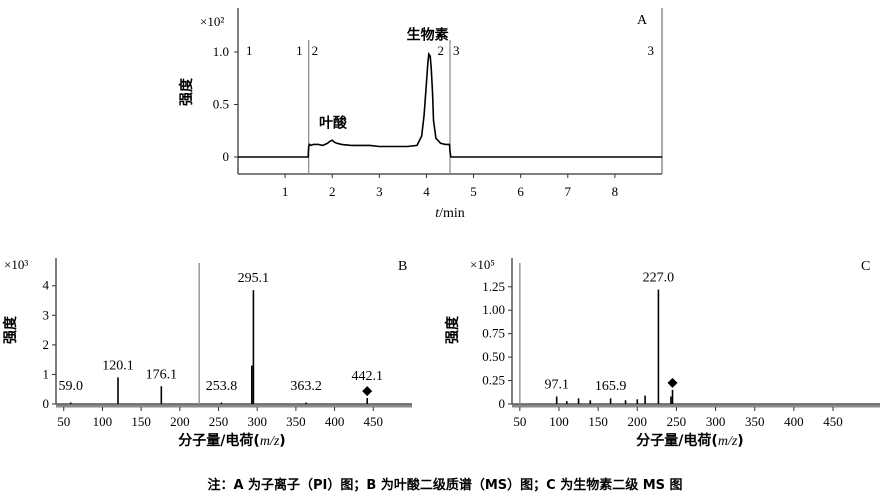 The image size is (890, 500). I want to click on c-multiplier: ×10⁵, so click(482, 264).